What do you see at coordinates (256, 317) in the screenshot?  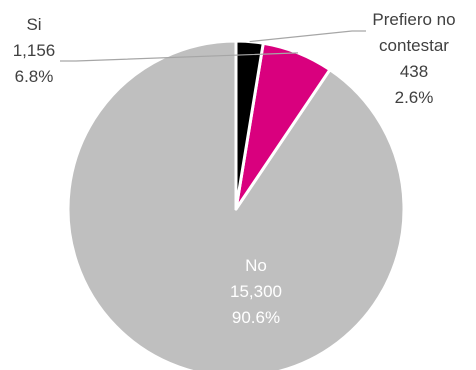 I see `slice-label-no-percent: 90.6%` at bounding box center [256, 317].